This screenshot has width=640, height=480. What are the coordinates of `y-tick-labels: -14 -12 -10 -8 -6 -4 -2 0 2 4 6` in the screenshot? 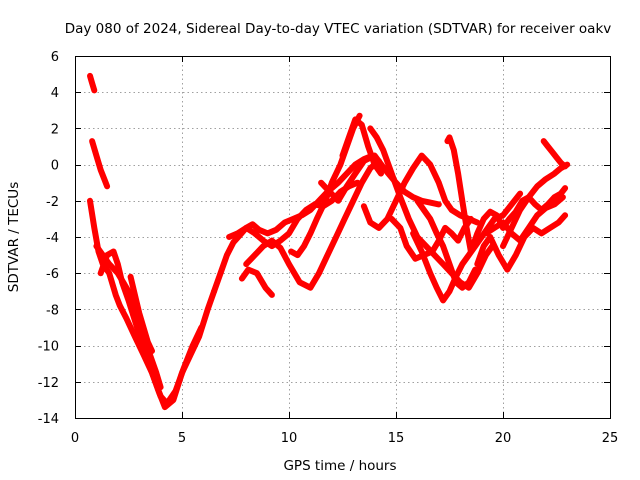 It's located at (48, 238).